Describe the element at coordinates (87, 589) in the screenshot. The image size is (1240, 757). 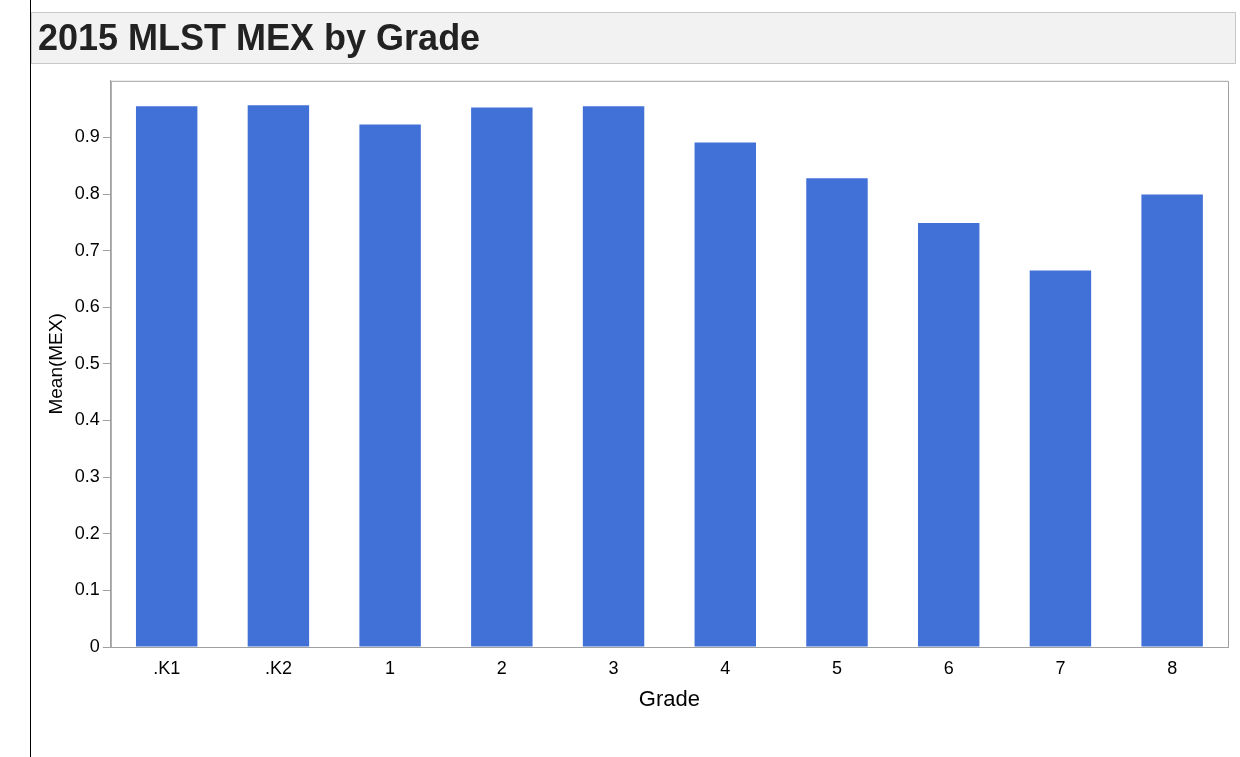
I see `y-tick-label: 0.1` at that location.